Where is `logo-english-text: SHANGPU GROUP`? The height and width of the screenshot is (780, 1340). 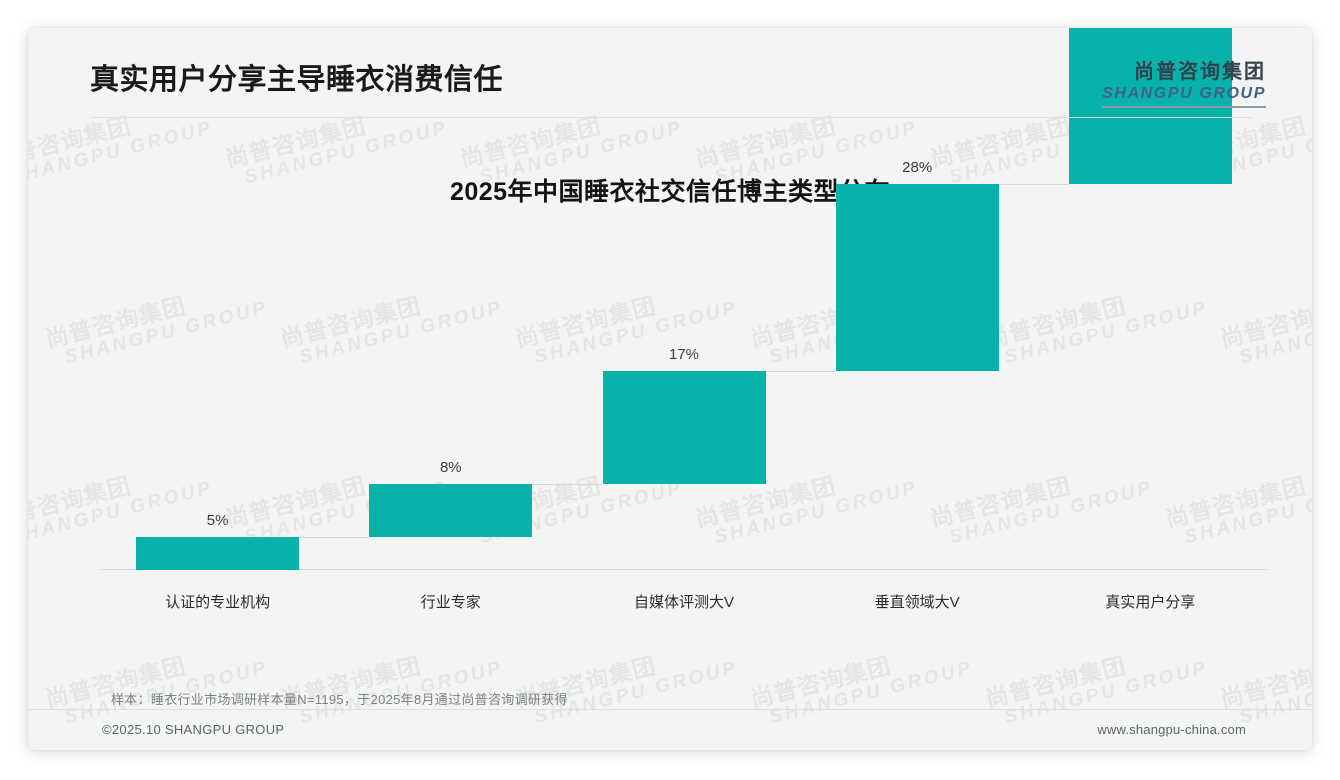
logo-english-text: SHANGPU GROUP is located at coordinates (1184, 93).